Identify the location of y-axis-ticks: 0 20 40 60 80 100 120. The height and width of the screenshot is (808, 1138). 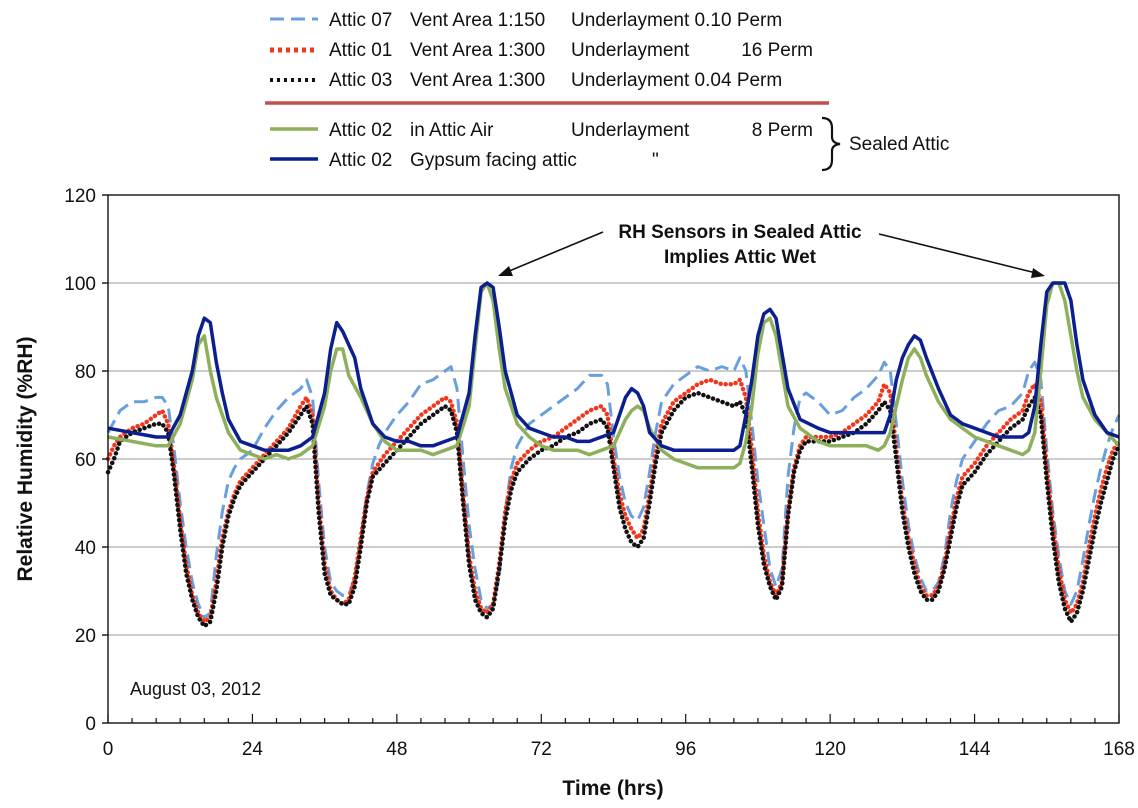
(86, 460).